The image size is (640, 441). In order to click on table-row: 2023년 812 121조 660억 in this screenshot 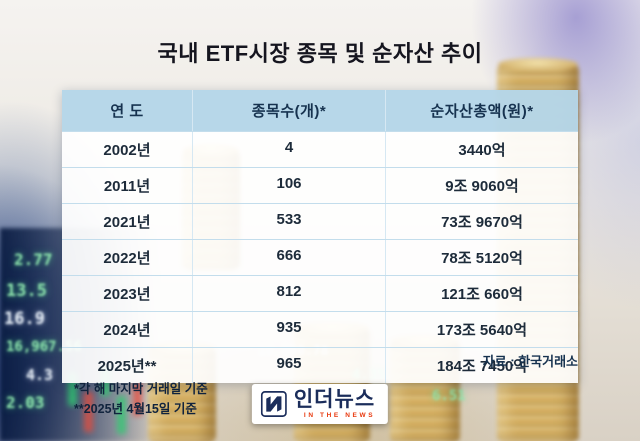, I will do `click(320, 293)`.